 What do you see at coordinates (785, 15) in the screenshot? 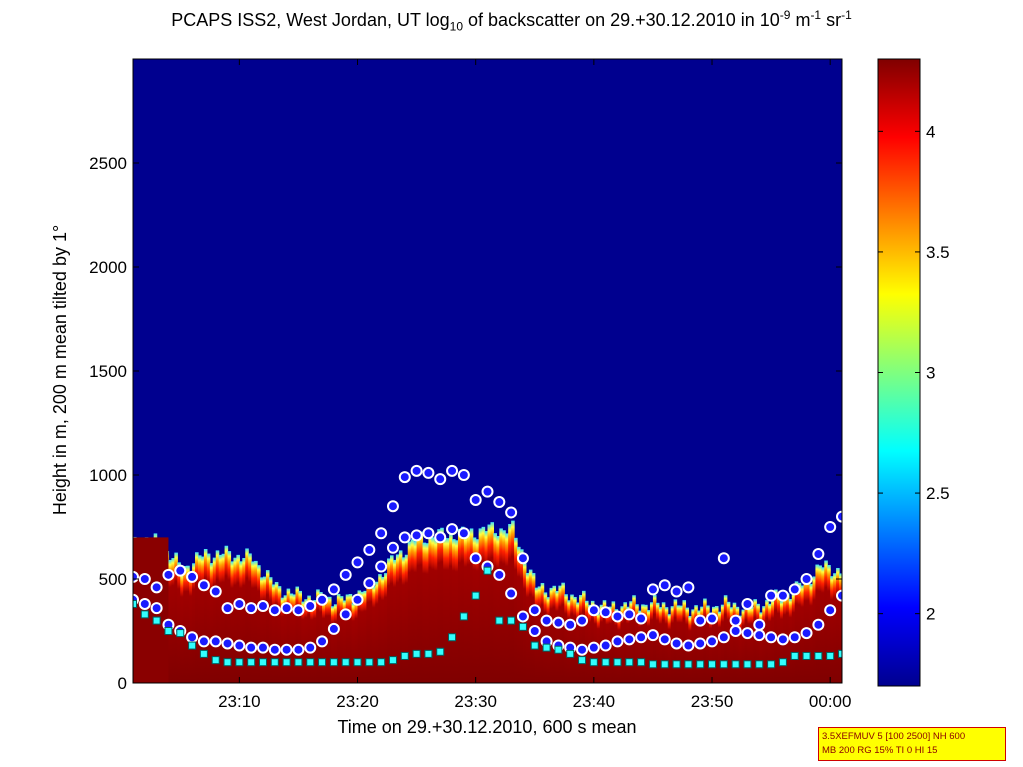
I see `title-exponent-1: -9` at bounding box center [785, 15].